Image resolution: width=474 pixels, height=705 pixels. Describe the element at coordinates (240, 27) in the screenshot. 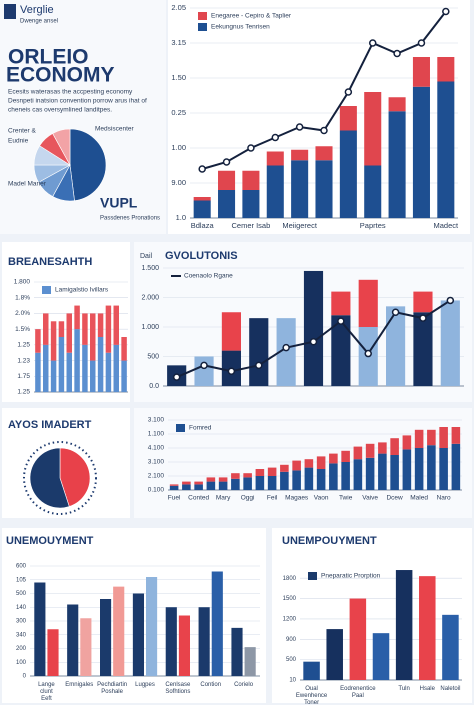

I see `legend-label: Eekungnus Tenrisen` at that location.